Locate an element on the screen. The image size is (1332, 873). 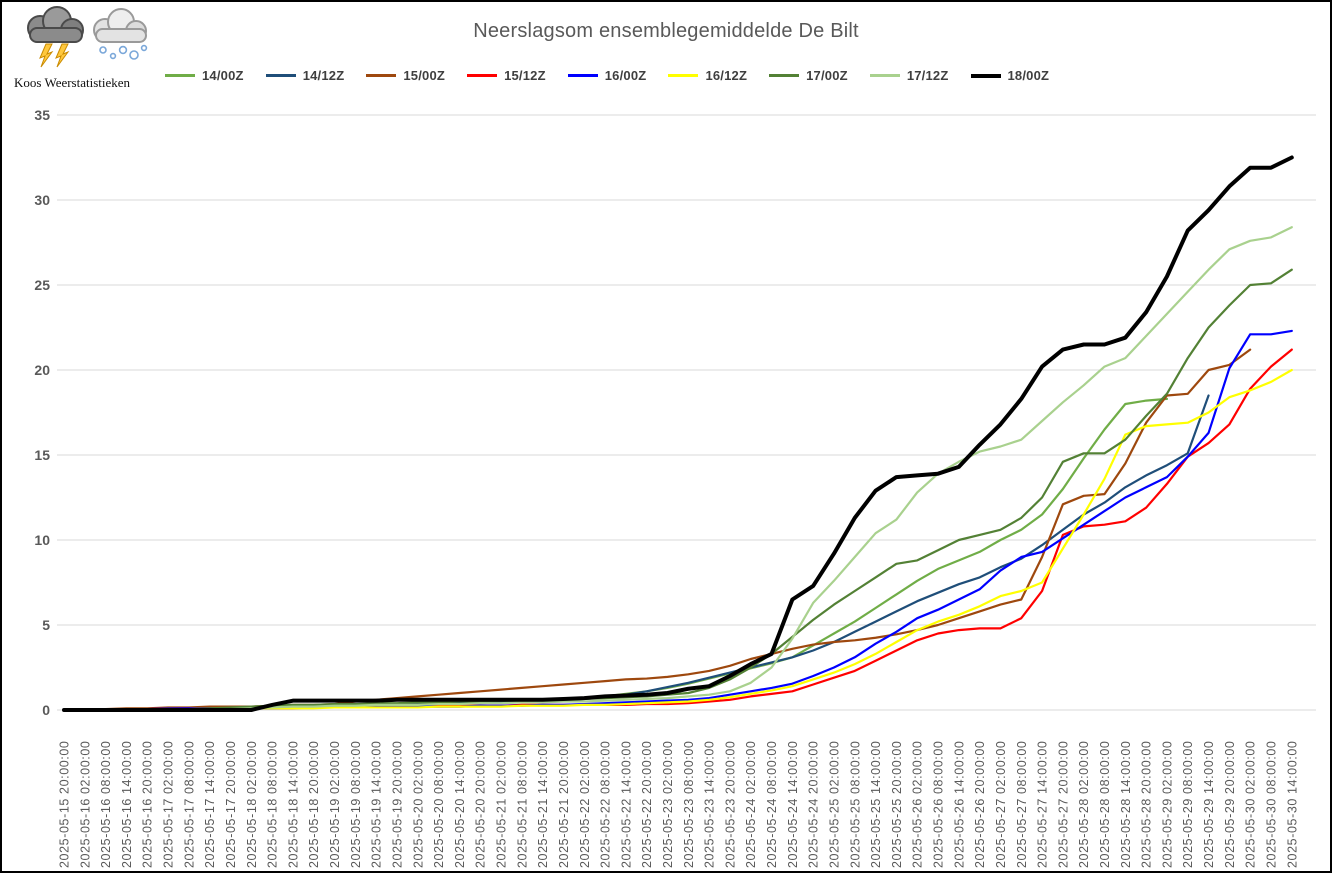
x-axis-tick-label: 2025-05-26 08:00:00 is located at coordinates (939, 804).